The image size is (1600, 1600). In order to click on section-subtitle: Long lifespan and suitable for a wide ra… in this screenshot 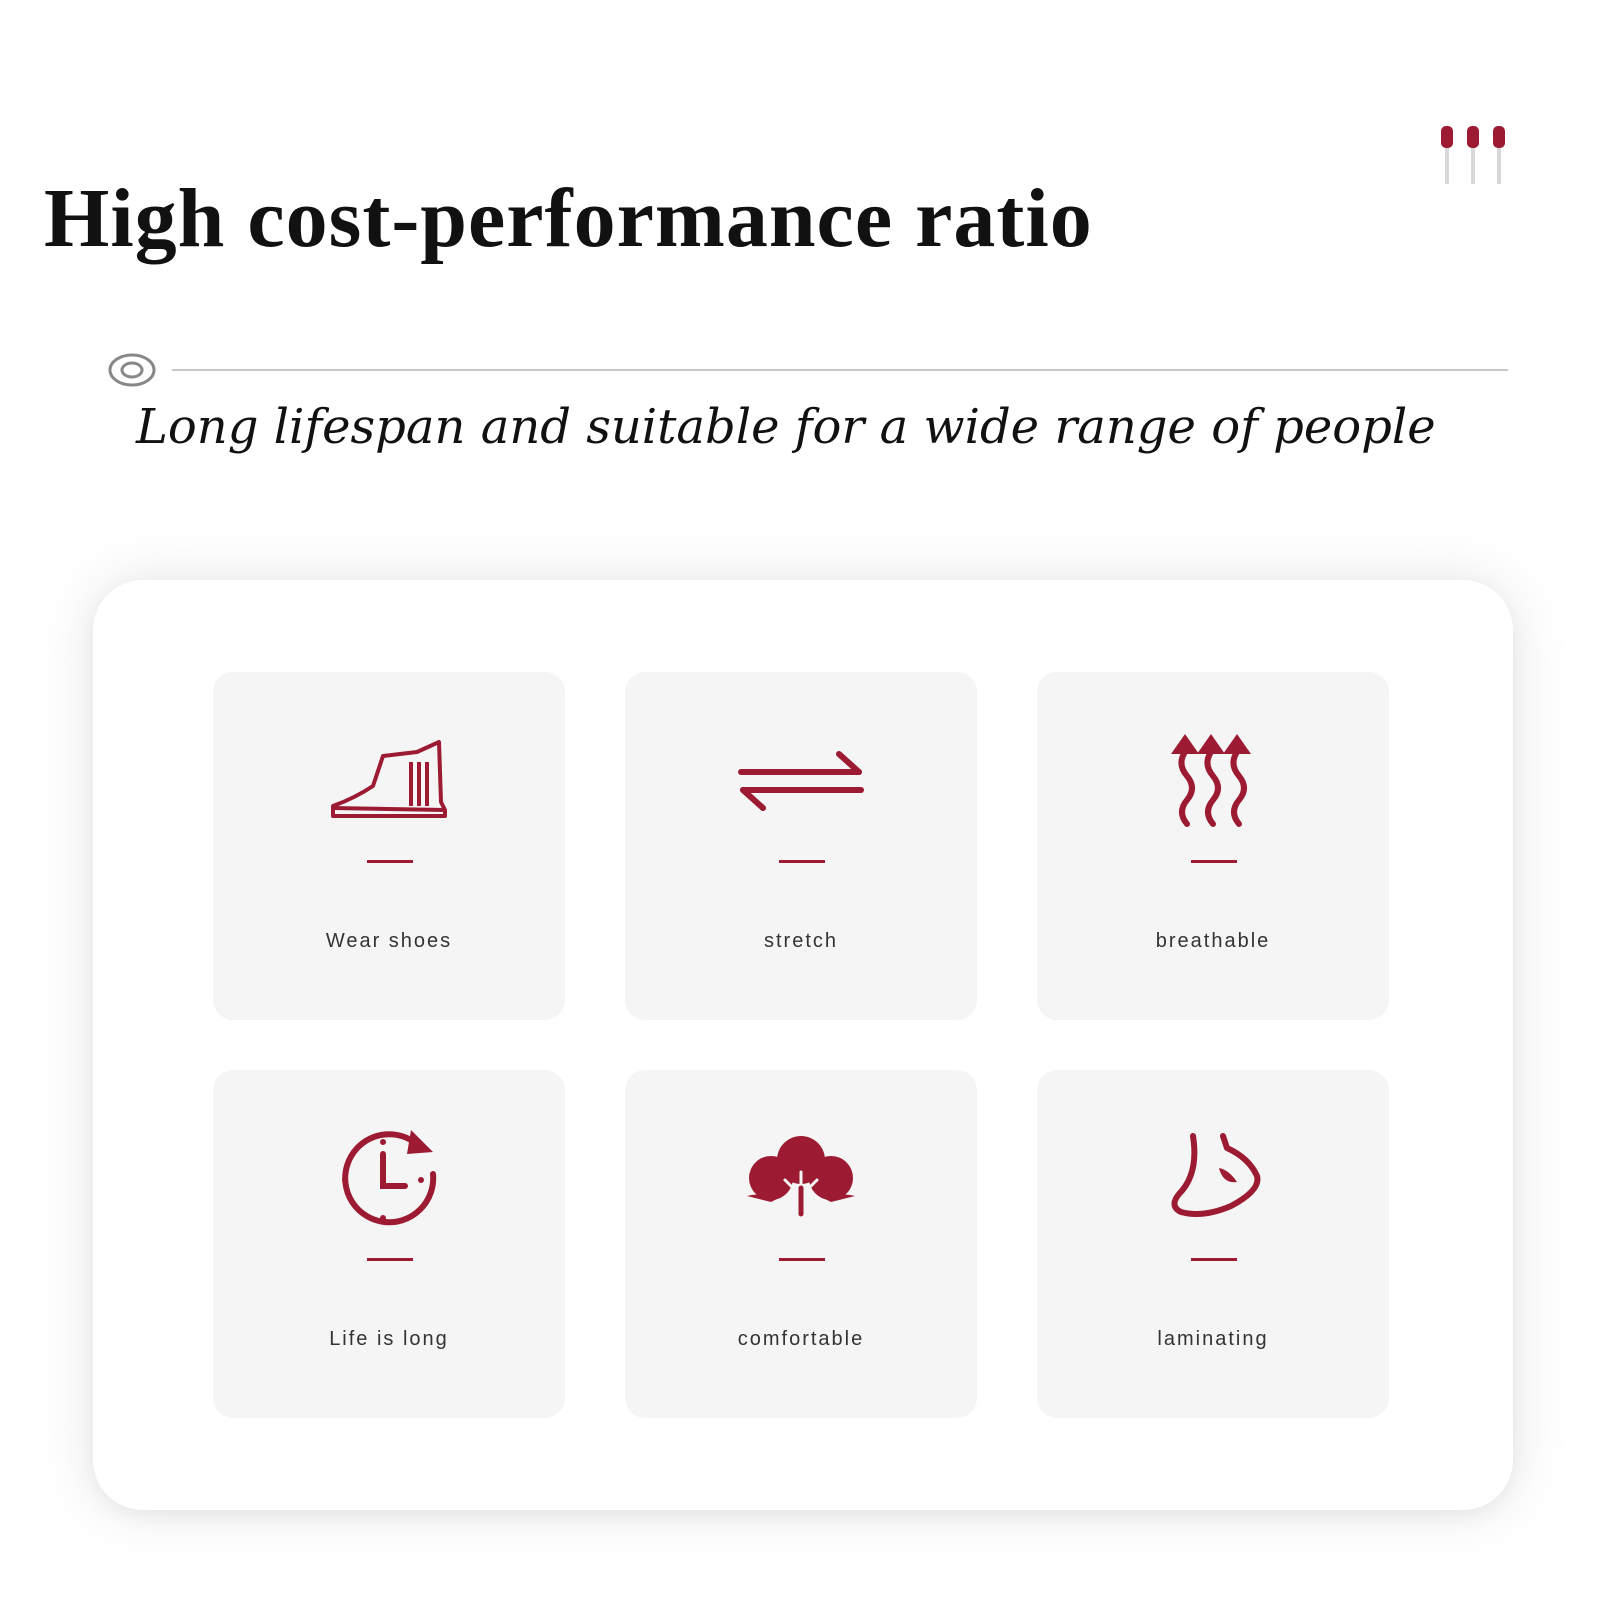, I will do `click(786, 427)`.